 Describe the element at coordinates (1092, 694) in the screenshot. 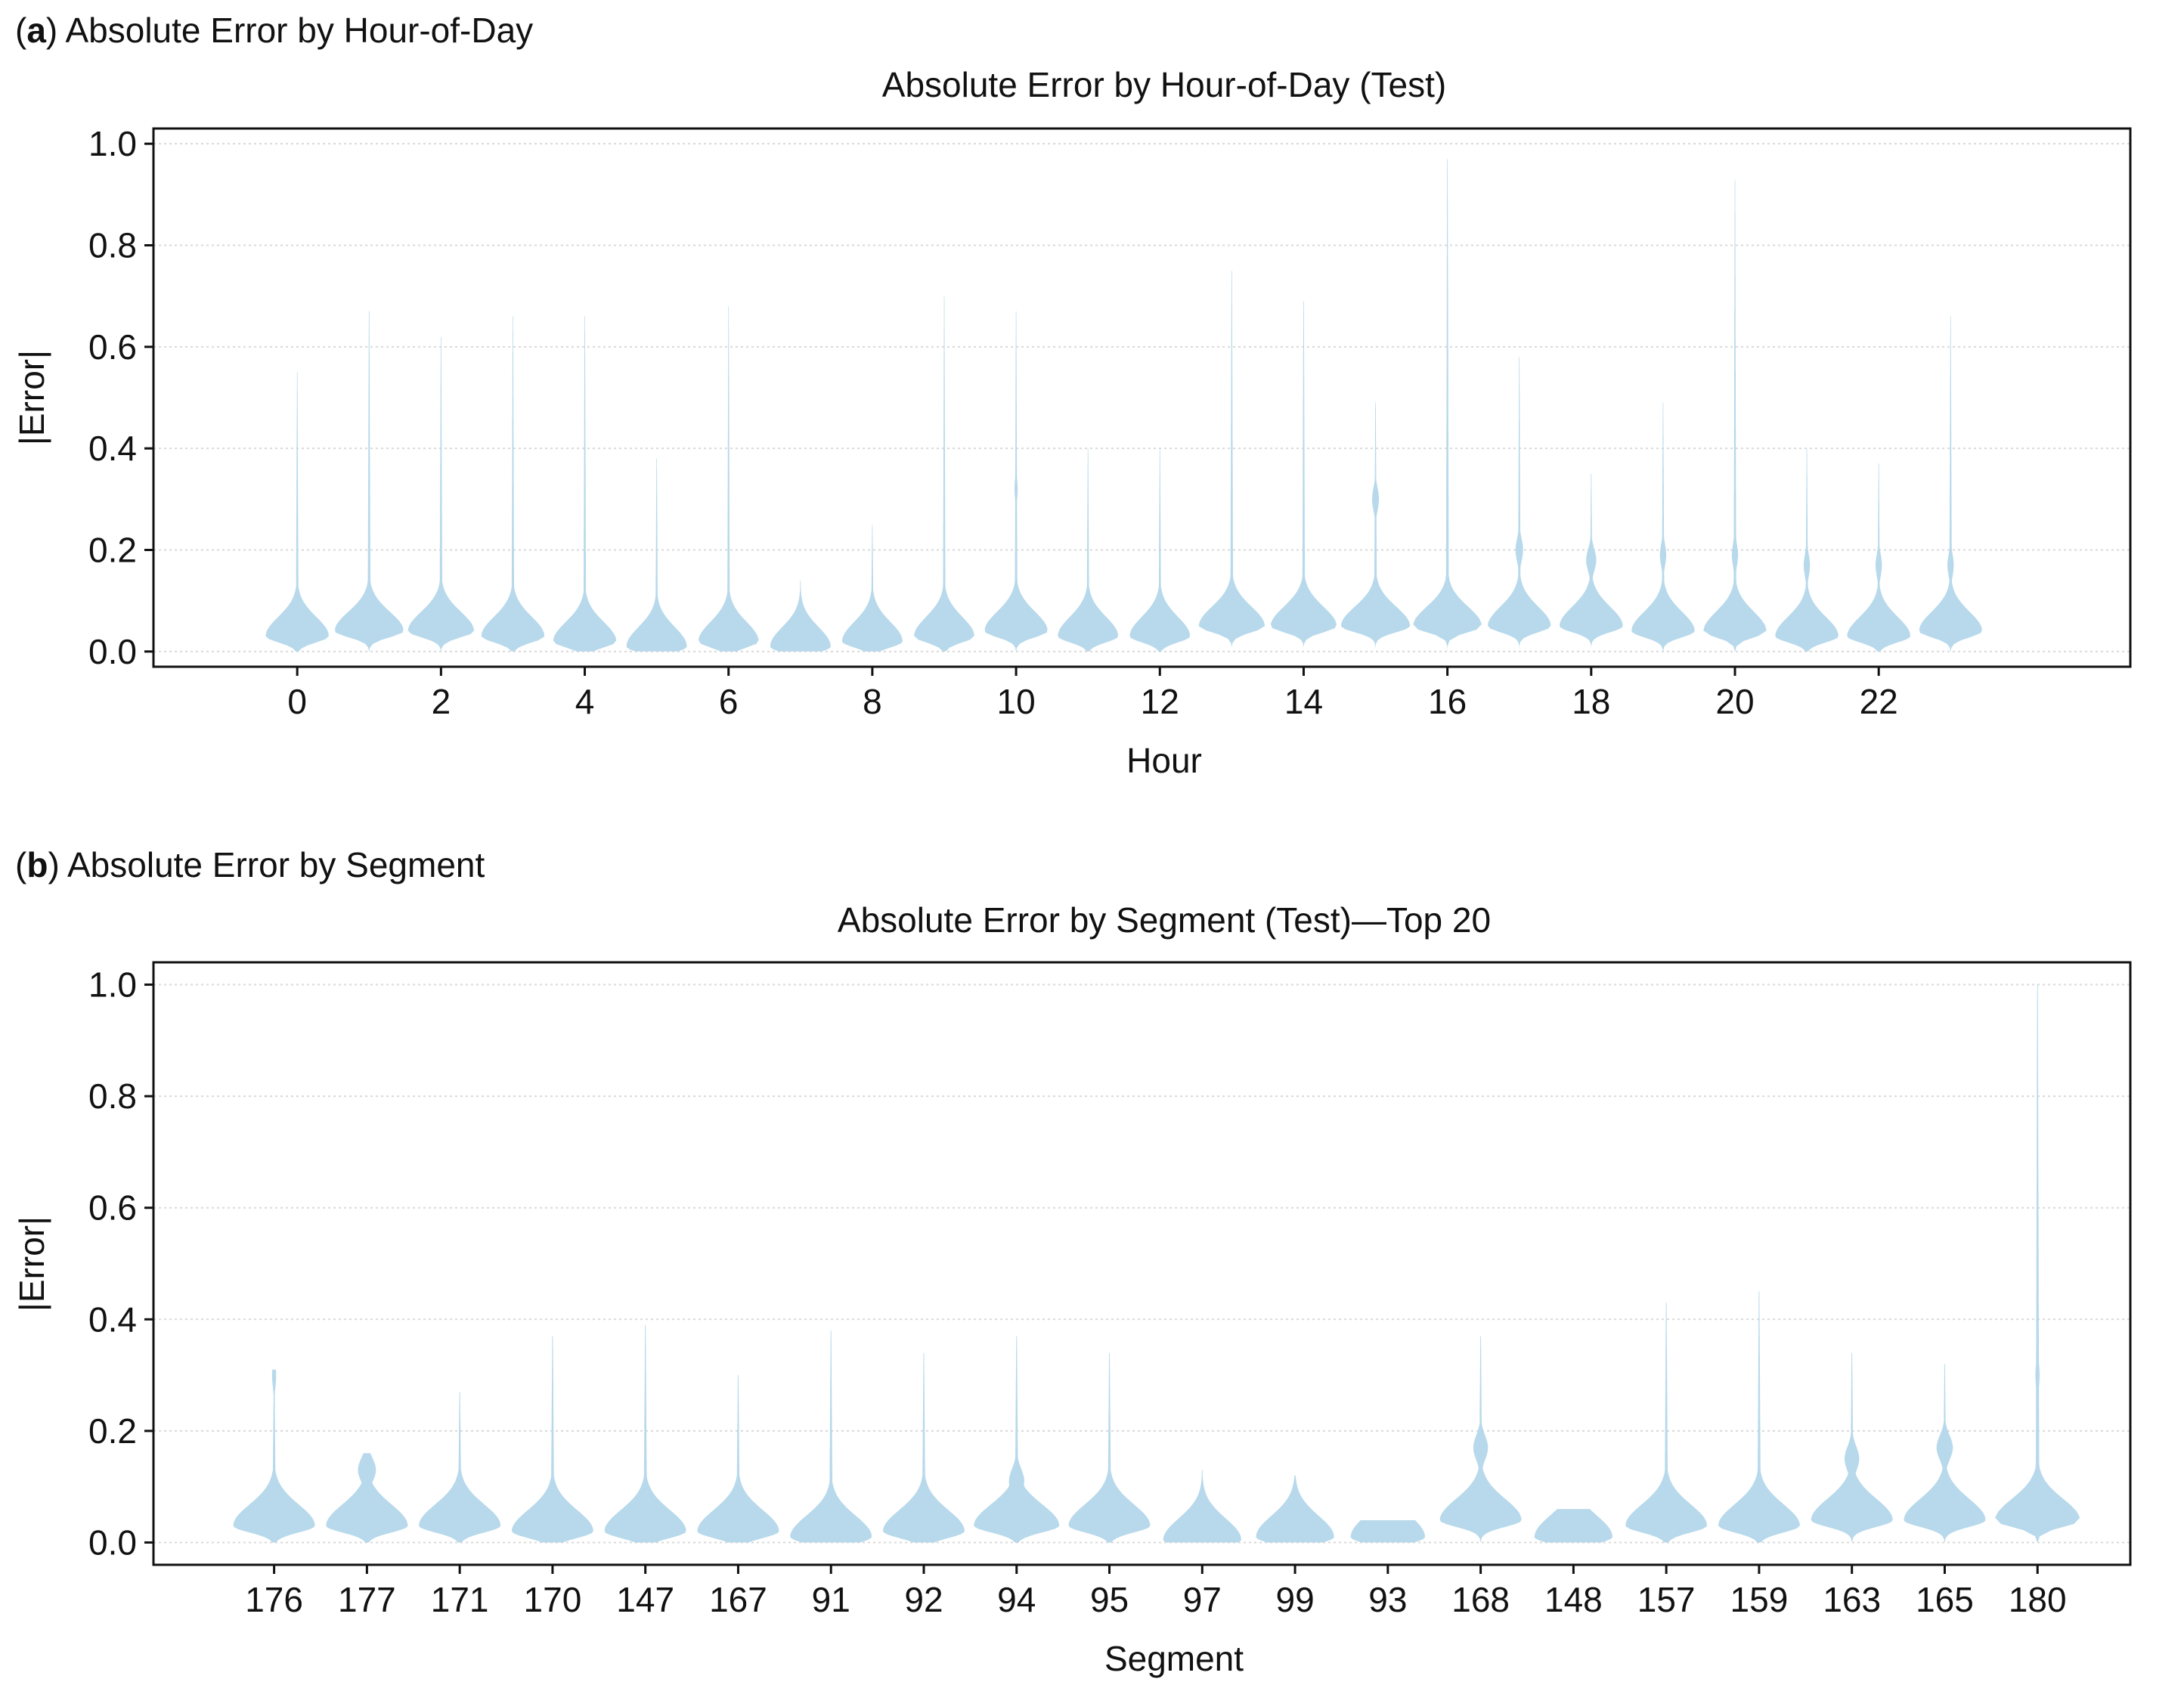

I see `chart-a-x-ticks: 0 2 4 6 8 10 12 14 16 18 20 22` at that location.